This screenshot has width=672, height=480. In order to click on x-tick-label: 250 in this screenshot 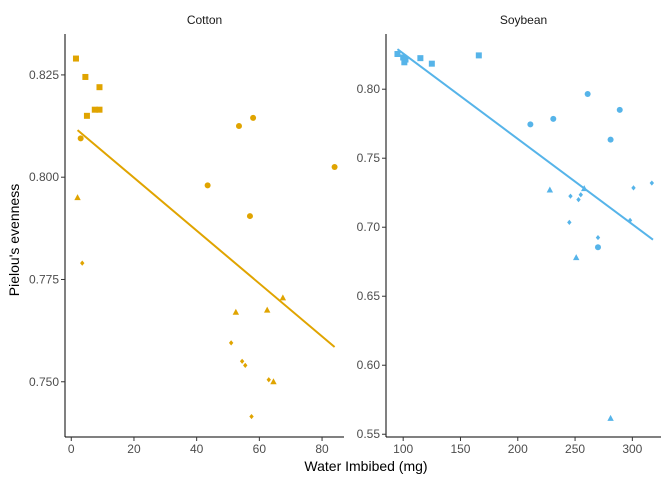, I will do `click(575, 449)`.